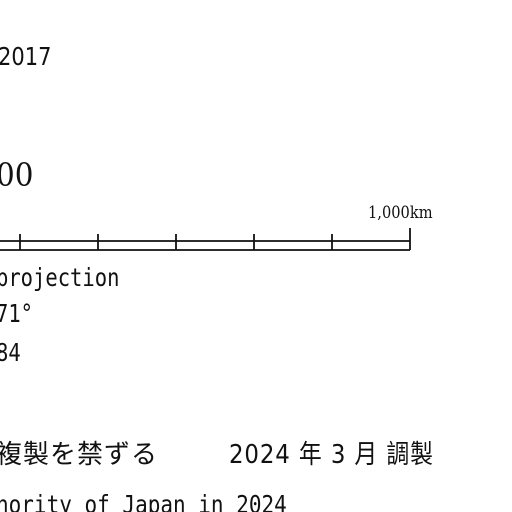 This screenshot has width=512, height=512. What do you see at coordinates (143, 502) in the screenshot?
I see `authority-credit: hority of Japan in 2024` at bounding box center [143, 502].